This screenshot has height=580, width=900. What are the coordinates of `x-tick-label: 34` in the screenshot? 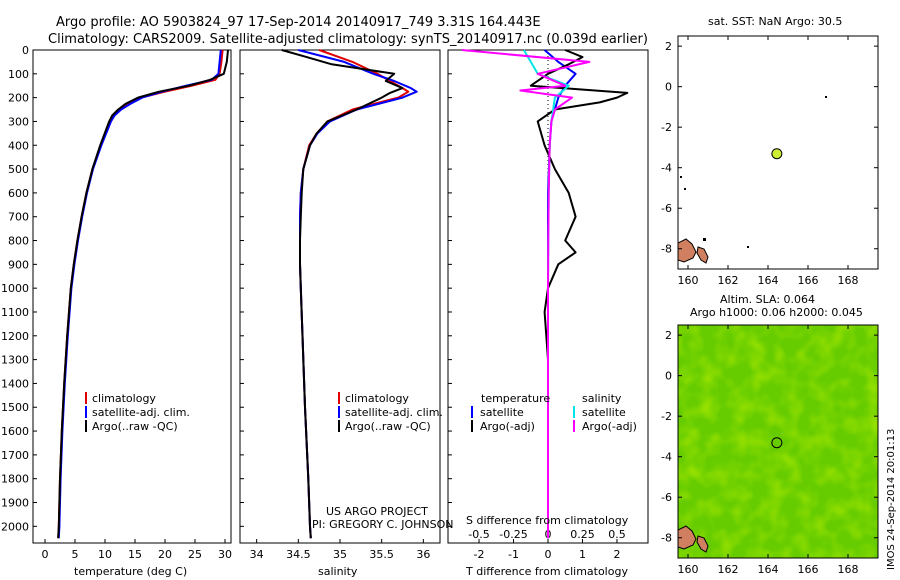 It's located at (257, 554).